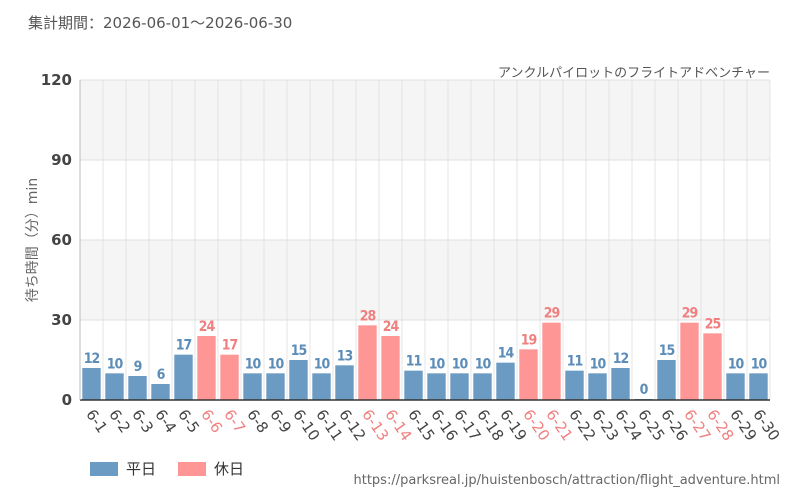 This screenshot has width=800, height=500. I want to click on legend-label-weekday: 平日, so click(141, 469).